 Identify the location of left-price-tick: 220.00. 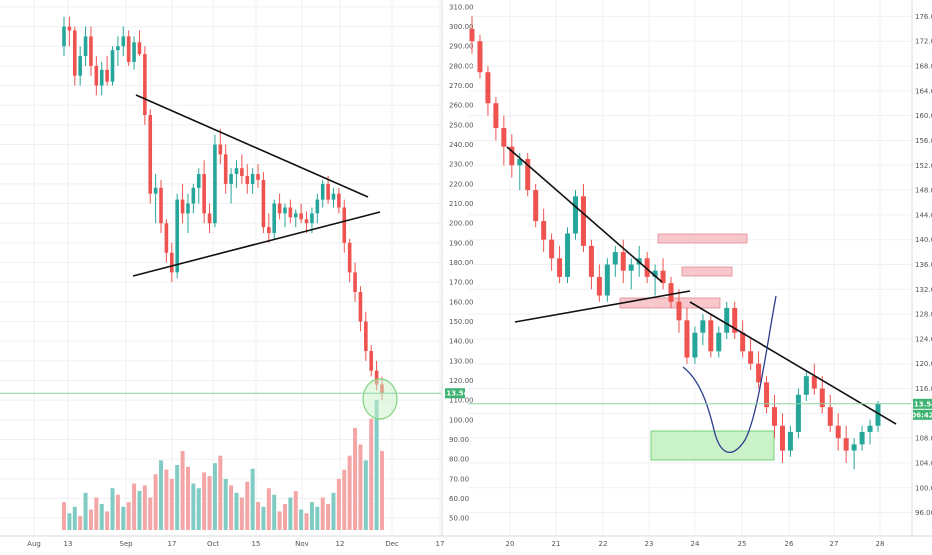
(461, 184).